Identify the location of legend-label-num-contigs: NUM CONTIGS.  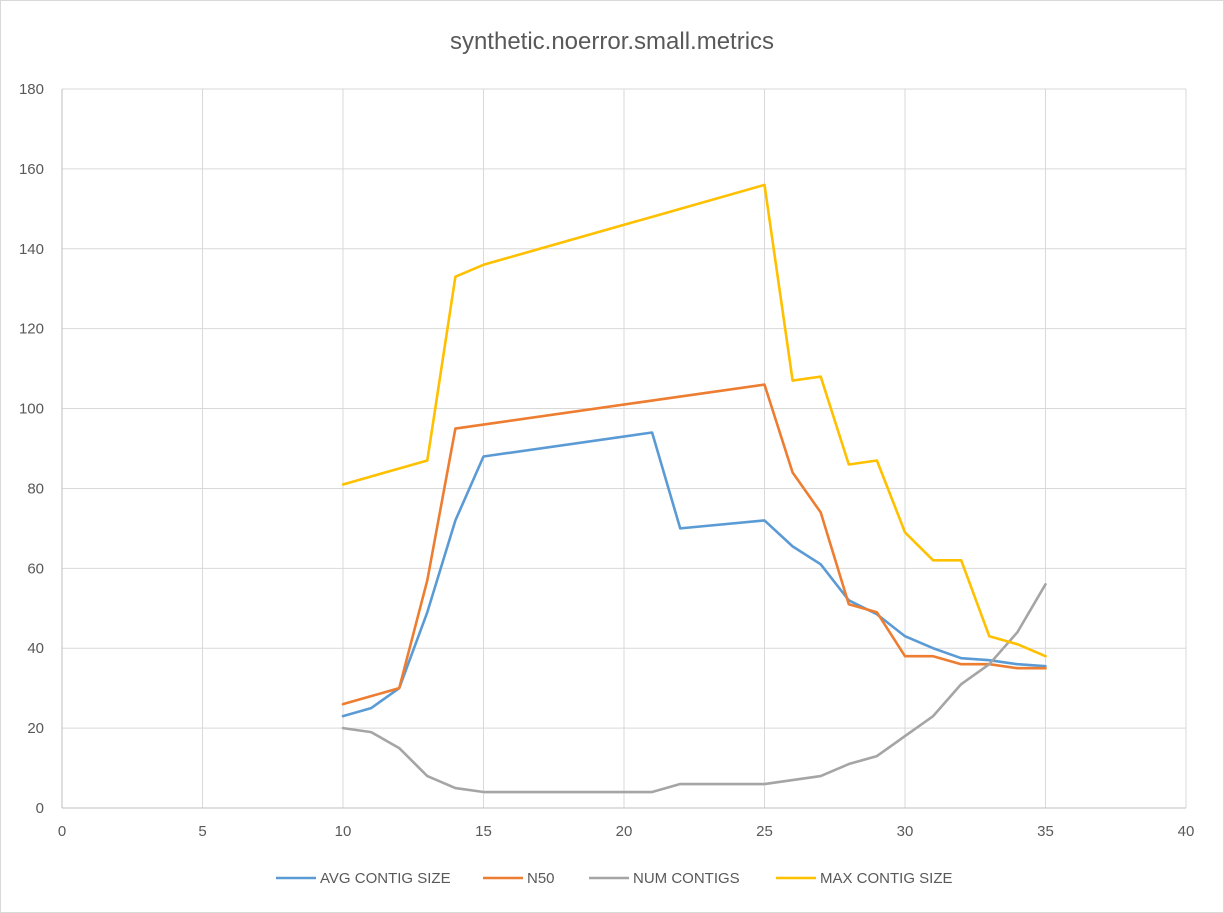
(686, 878).